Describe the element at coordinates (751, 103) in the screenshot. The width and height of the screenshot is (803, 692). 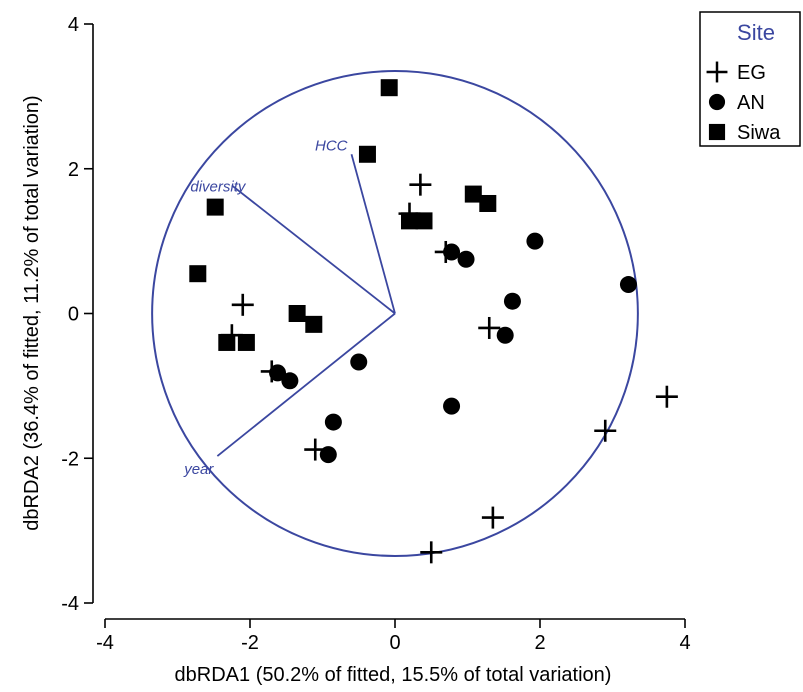
I see `legend-label-an: AN` at that location.